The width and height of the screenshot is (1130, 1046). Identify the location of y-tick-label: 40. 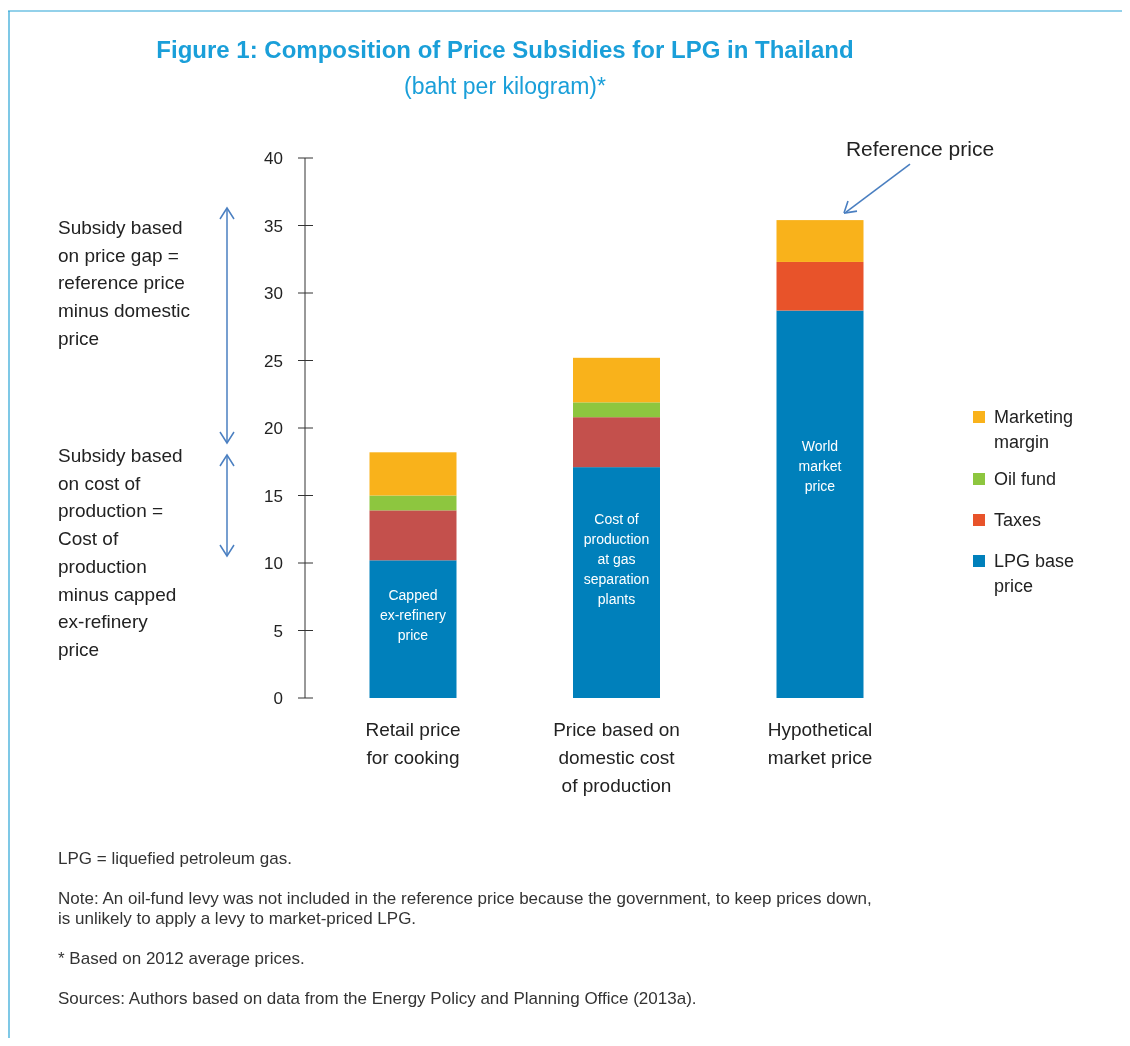
(273, 158).